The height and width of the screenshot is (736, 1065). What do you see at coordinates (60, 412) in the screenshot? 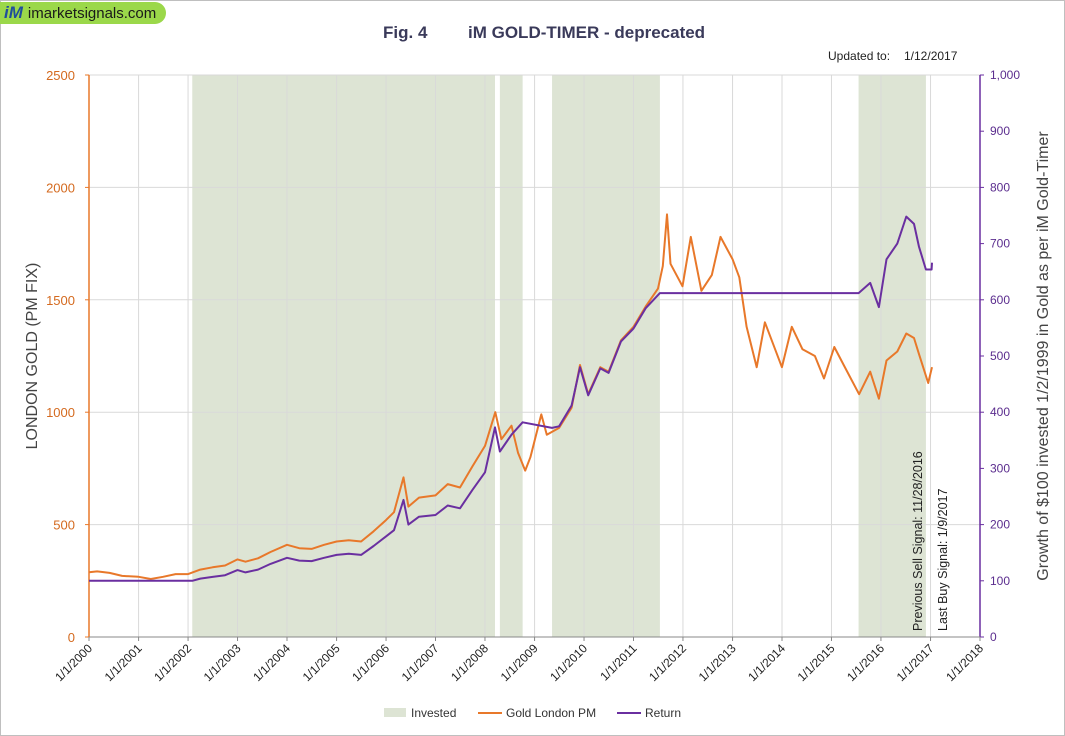
I see `y-left-tick-label: 1000` at bounding box center [60, 412].